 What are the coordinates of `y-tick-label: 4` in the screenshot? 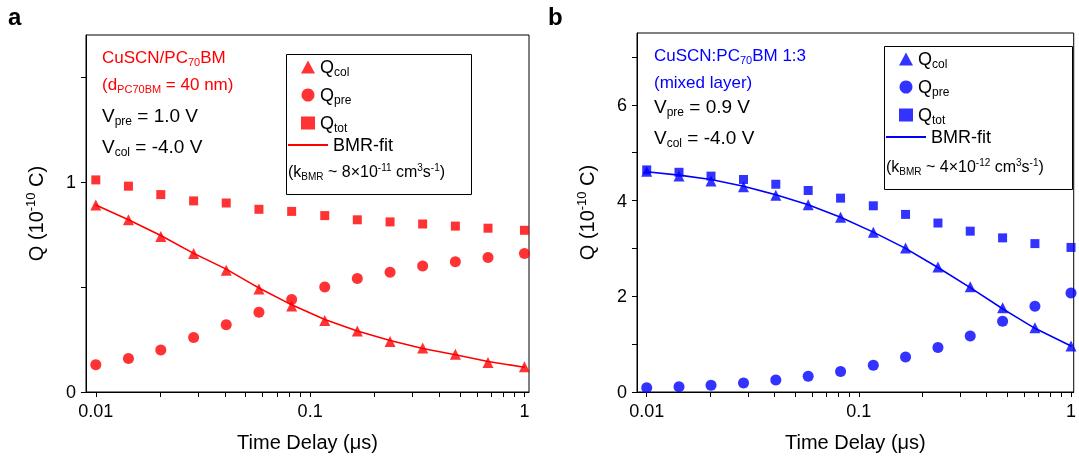 It's located at (621, 200).